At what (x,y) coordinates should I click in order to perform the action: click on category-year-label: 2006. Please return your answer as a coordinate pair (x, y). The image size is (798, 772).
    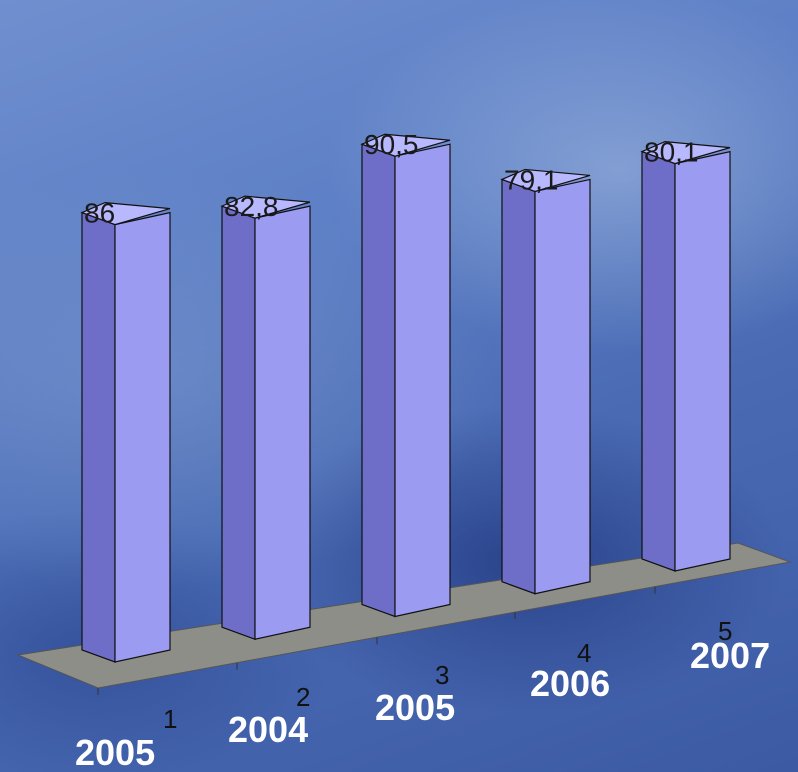
    Looking at the image, I should click on (570, 683).